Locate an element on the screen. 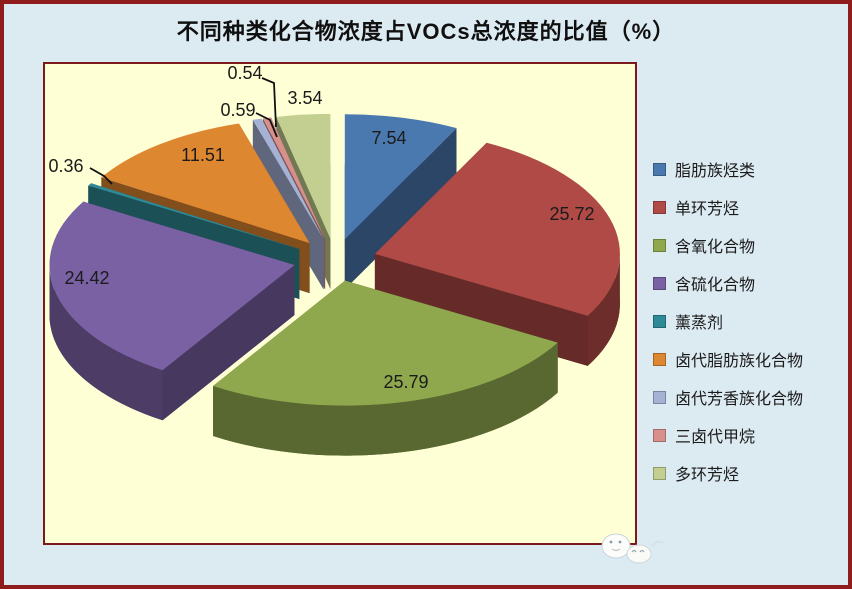 The height and width of the screenshot is (589, 852). legend-label-0: 脂肪族烃类 is located at coordinates (715, 171).